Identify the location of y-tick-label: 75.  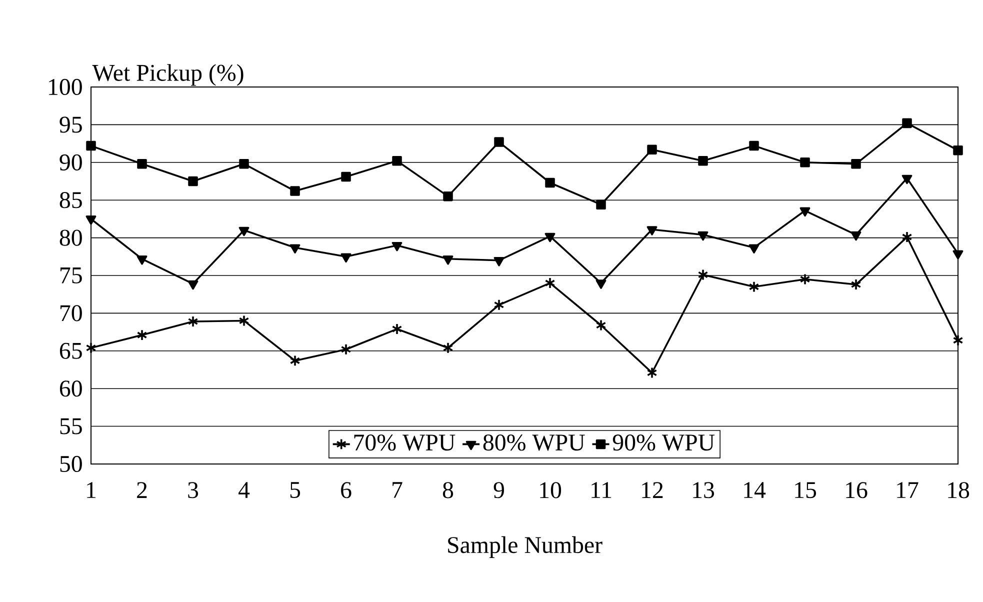
(71, 276).